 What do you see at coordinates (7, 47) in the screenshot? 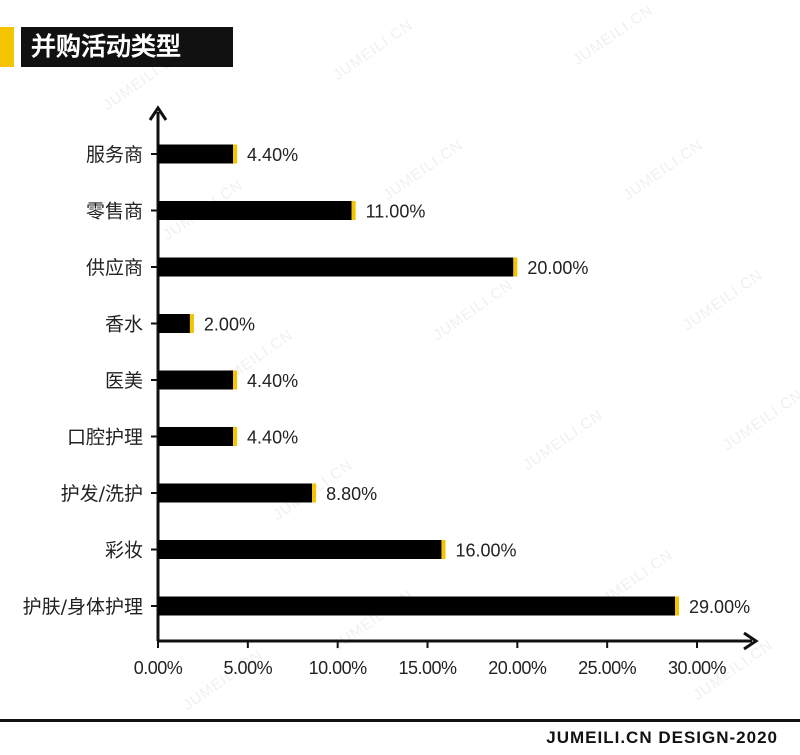
I see `title-accent-bar` at bounding box center [7, 47].